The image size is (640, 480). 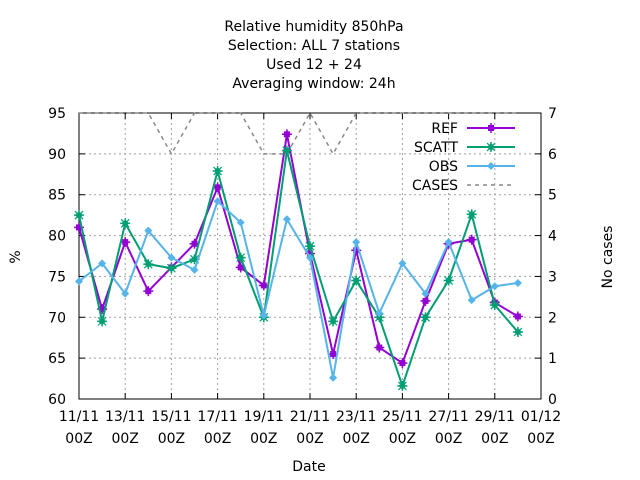 I want to click on y-tick-label: 60, so click(x=57, y=400).